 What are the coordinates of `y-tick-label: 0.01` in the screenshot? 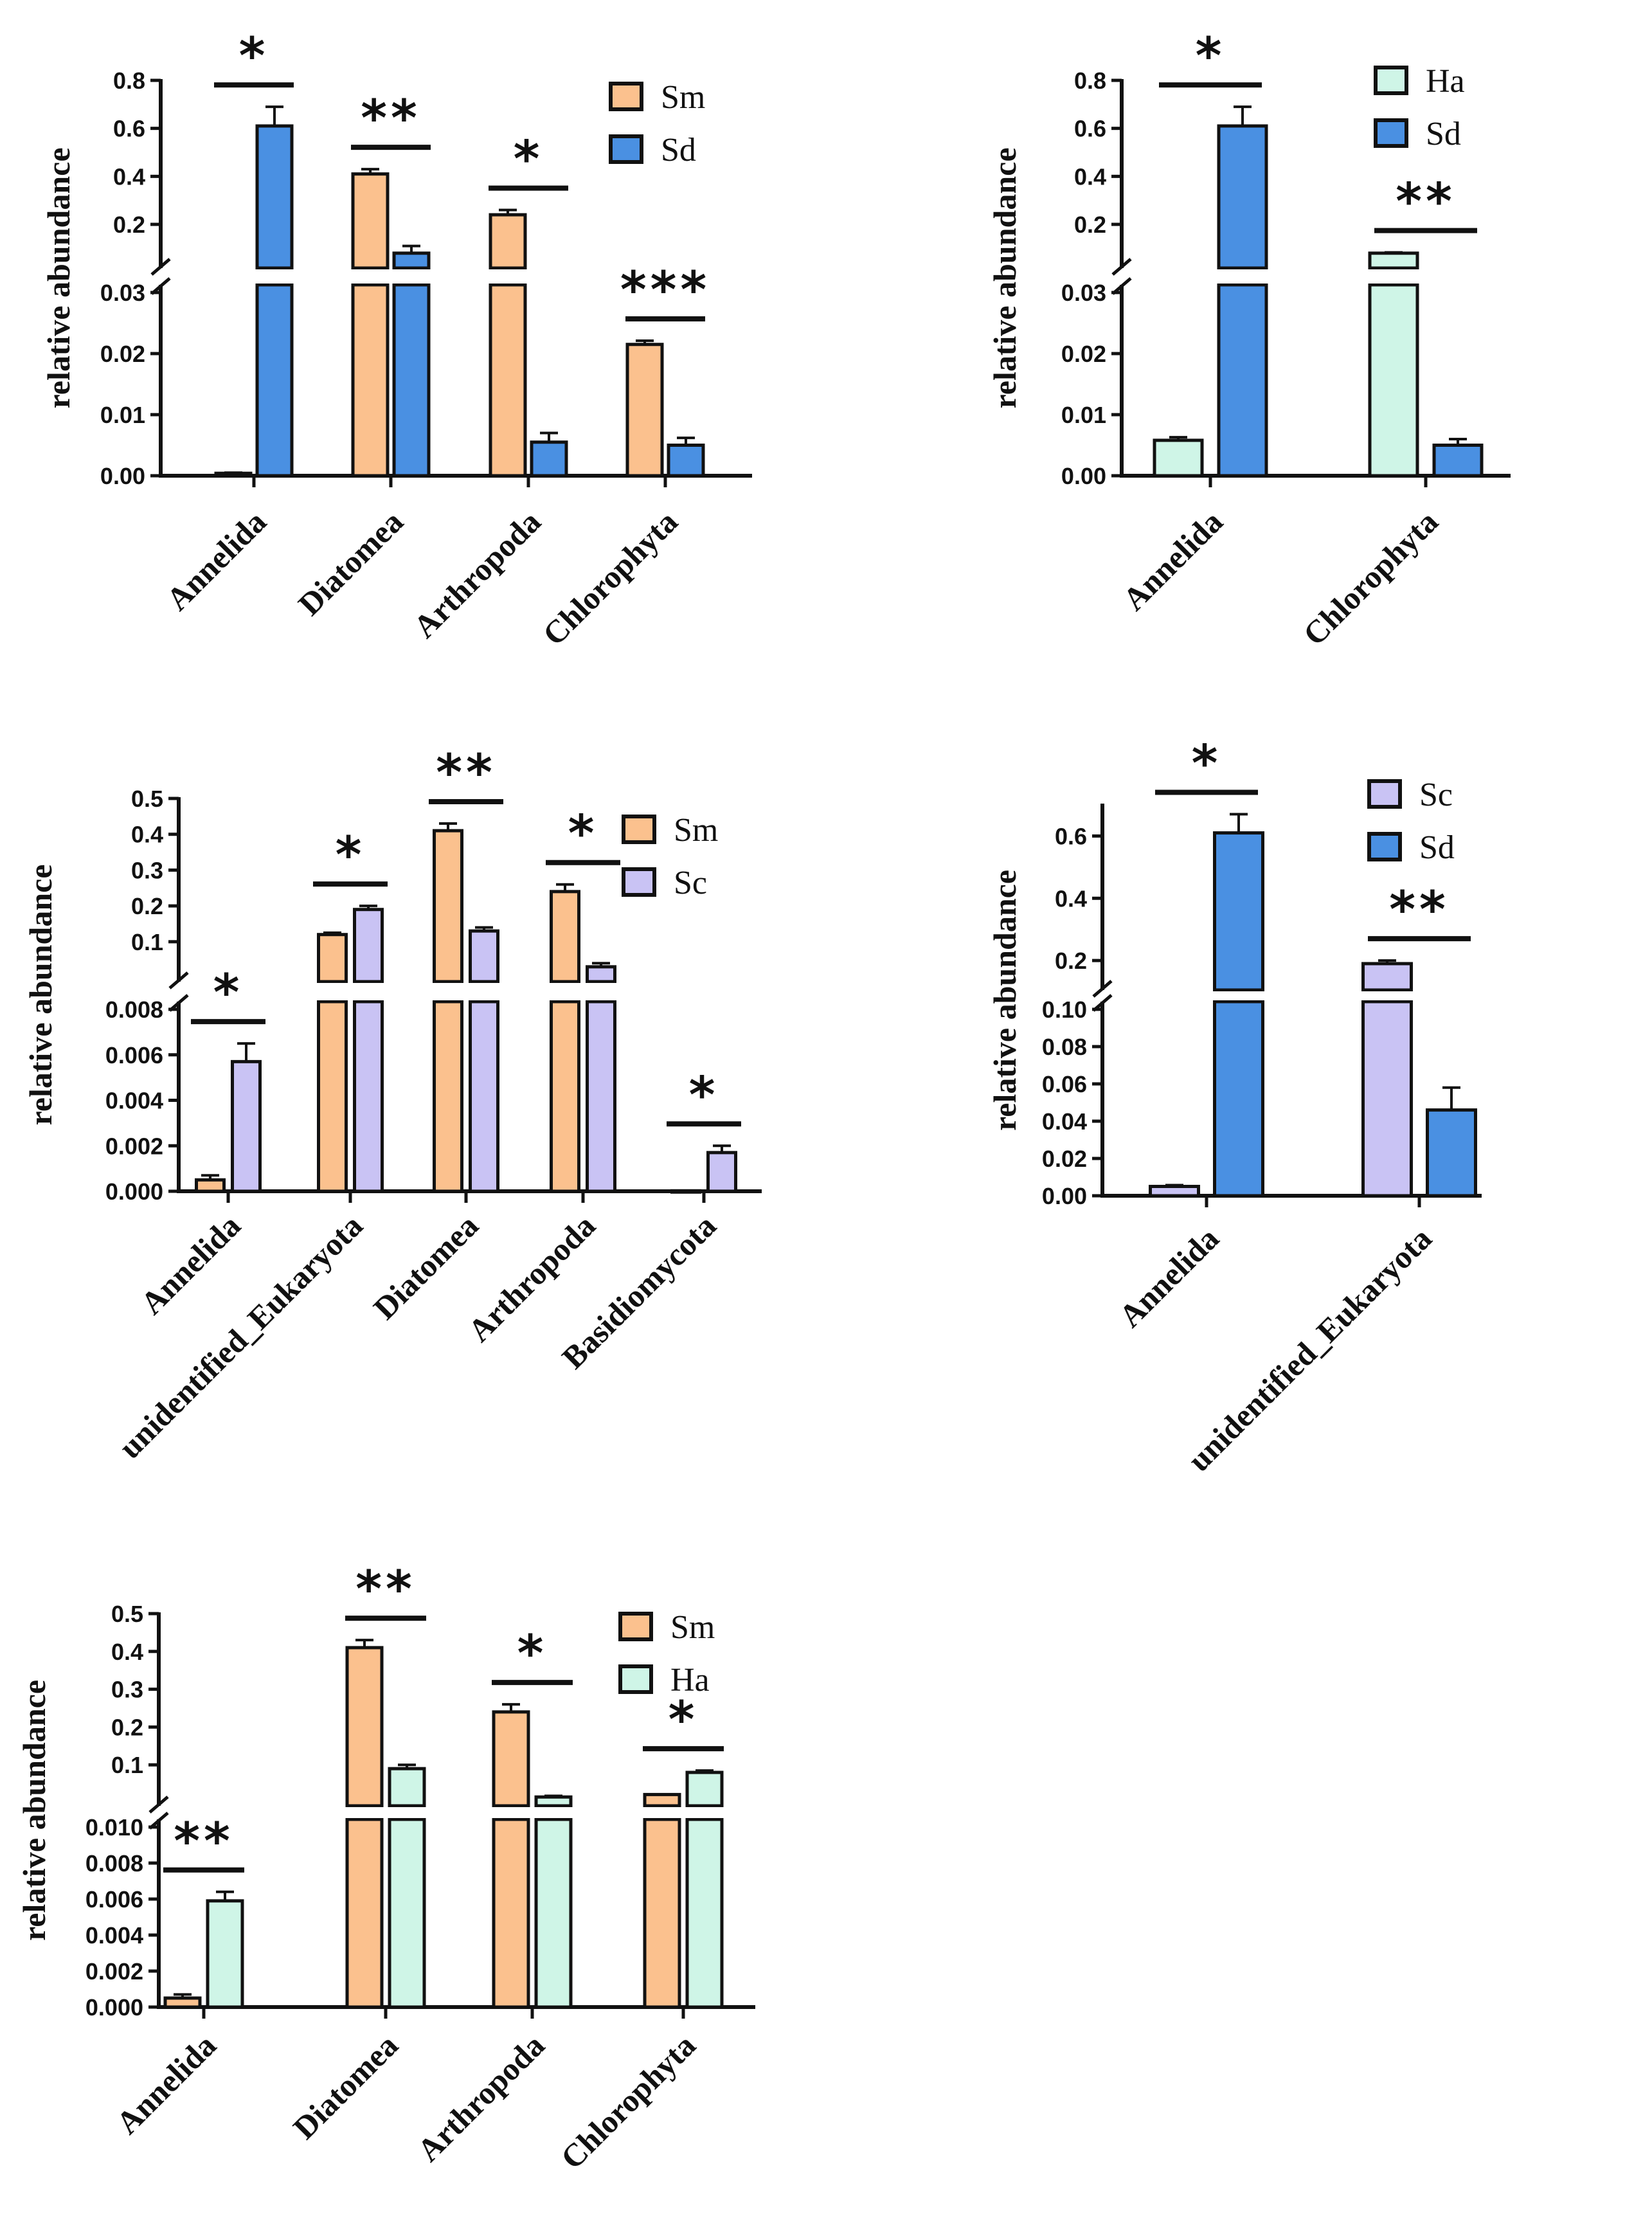 It's located at (1083, 415).